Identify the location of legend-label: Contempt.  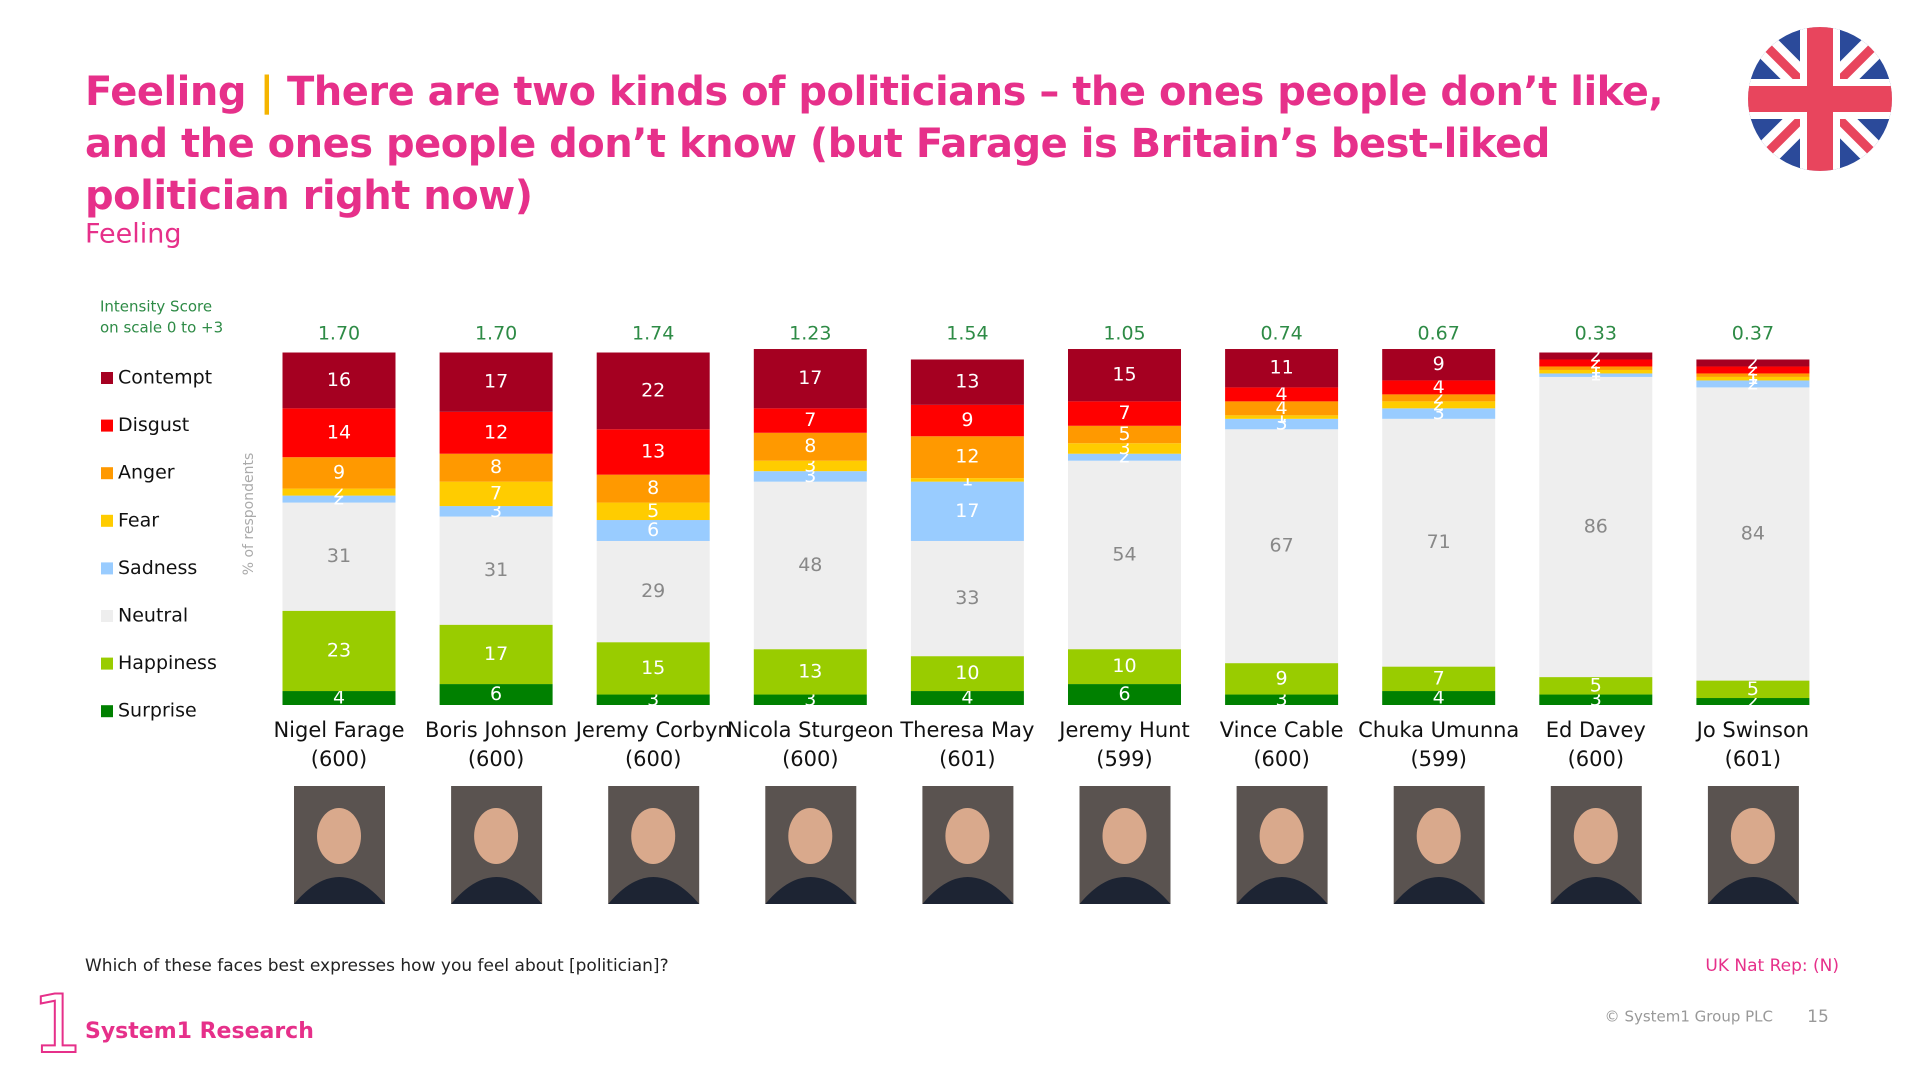
(165, 378).